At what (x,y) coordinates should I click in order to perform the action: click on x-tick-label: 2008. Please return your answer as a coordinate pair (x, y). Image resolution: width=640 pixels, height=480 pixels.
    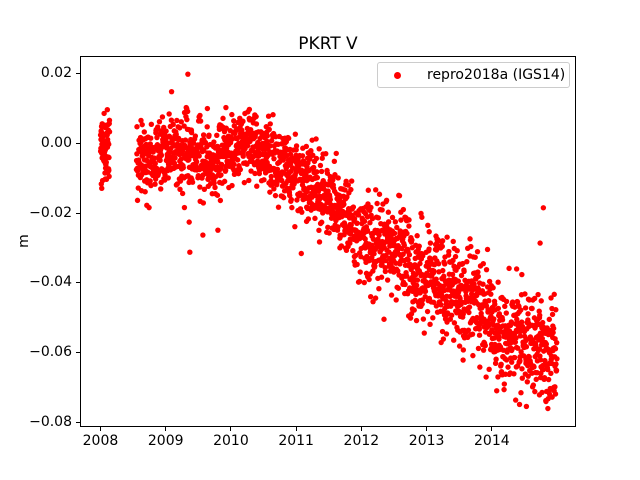
    Looking at the image, I should click on (100, 441).